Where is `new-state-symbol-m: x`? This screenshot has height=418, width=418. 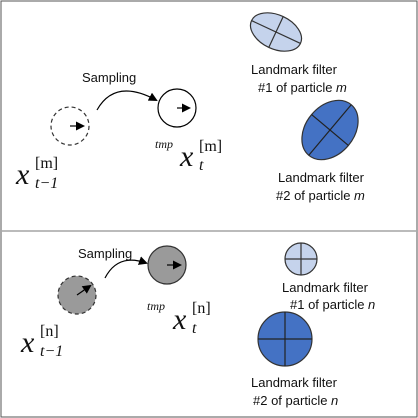 new-state-symbol-m: x is located at coordinates (186, 156).